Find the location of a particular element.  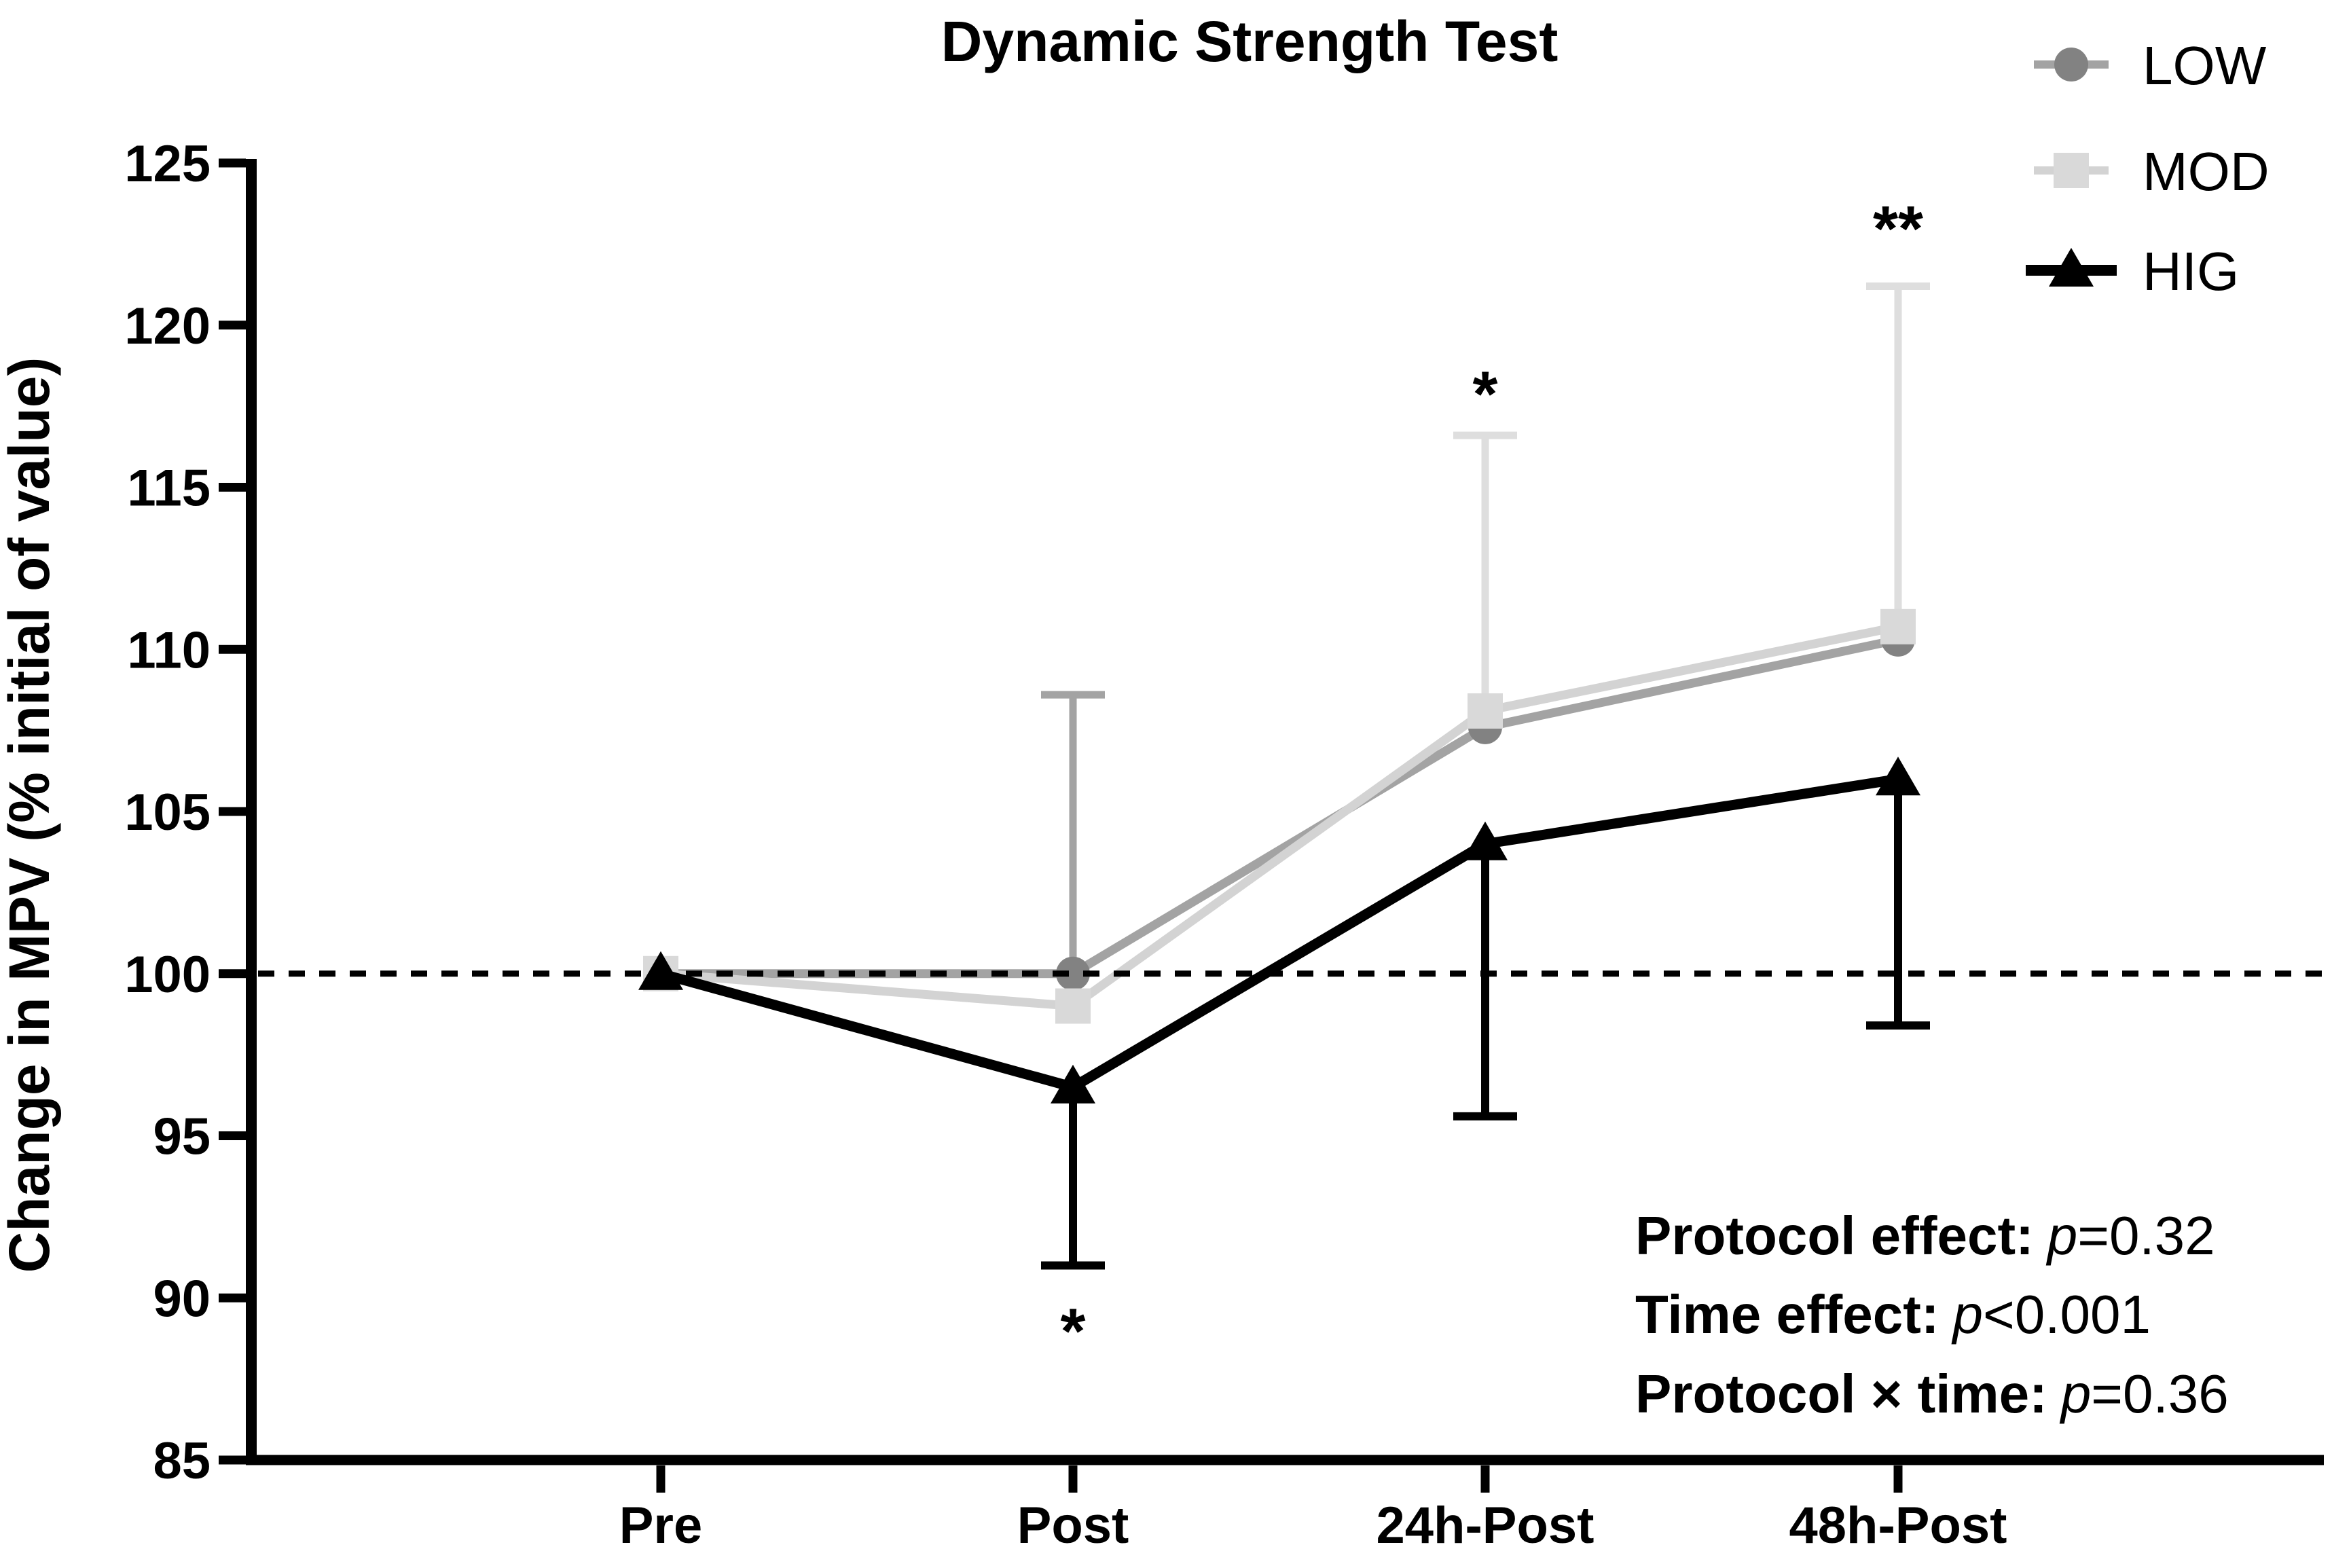

stats-value: <0.001 is located at coordinates (2067, 1314).